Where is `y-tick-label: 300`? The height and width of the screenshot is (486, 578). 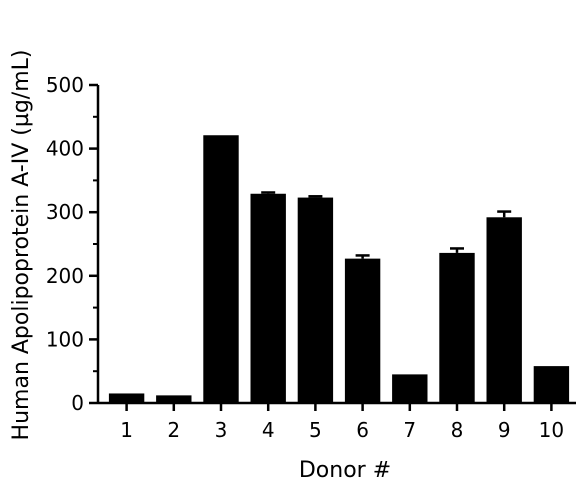
y-tick-label: 300 is located at coordinates (65, 212).